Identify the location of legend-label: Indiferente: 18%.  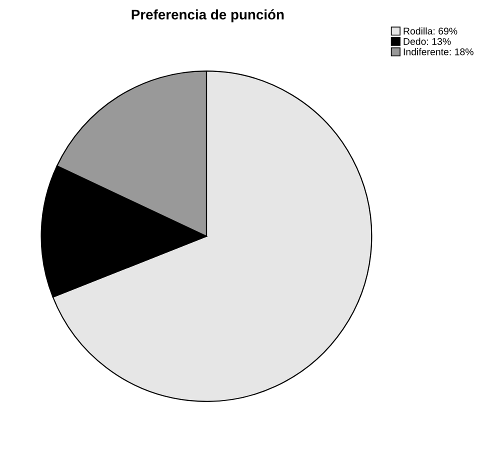
(439, 52).